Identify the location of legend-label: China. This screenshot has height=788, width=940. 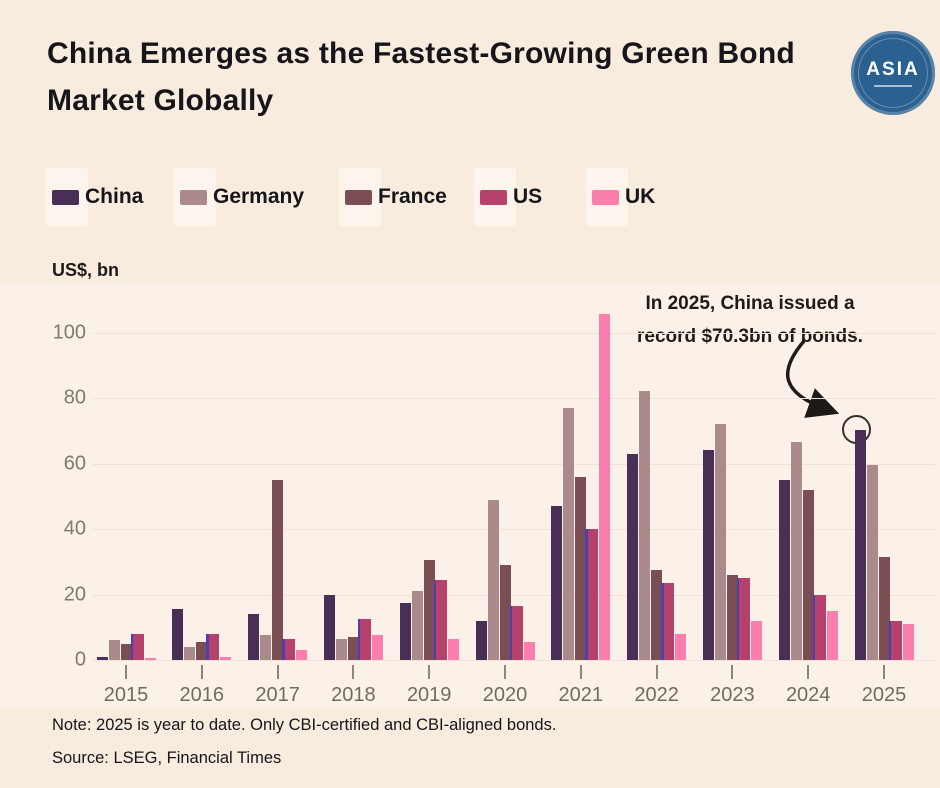
(114, 196).